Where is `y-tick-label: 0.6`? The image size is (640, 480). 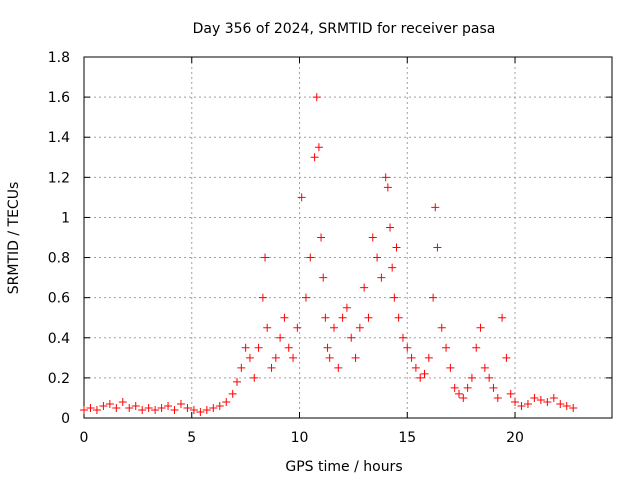
y-tick-label: 0.6 is located at coordinates (59, 299).